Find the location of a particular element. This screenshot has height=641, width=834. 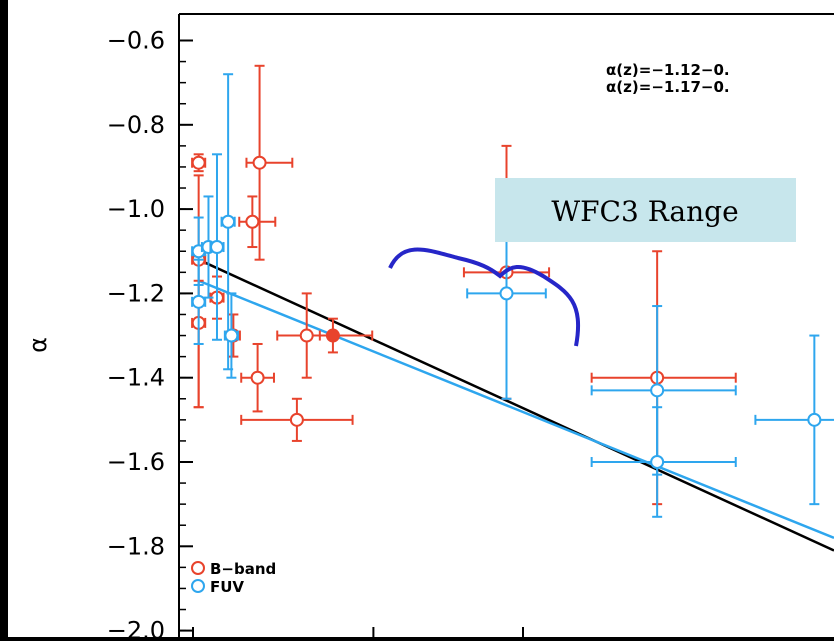

y-tick-label: −1.0 is located at coordinates (136, 209).